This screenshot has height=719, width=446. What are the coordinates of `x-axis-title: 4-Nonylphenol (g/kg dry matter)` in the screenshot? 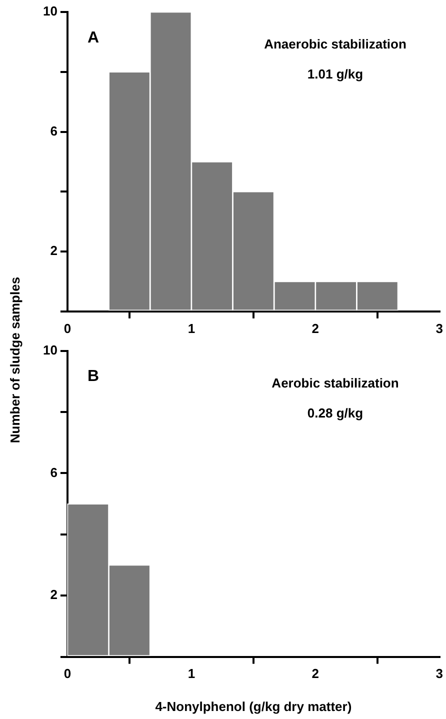 It's located at (253, 706).